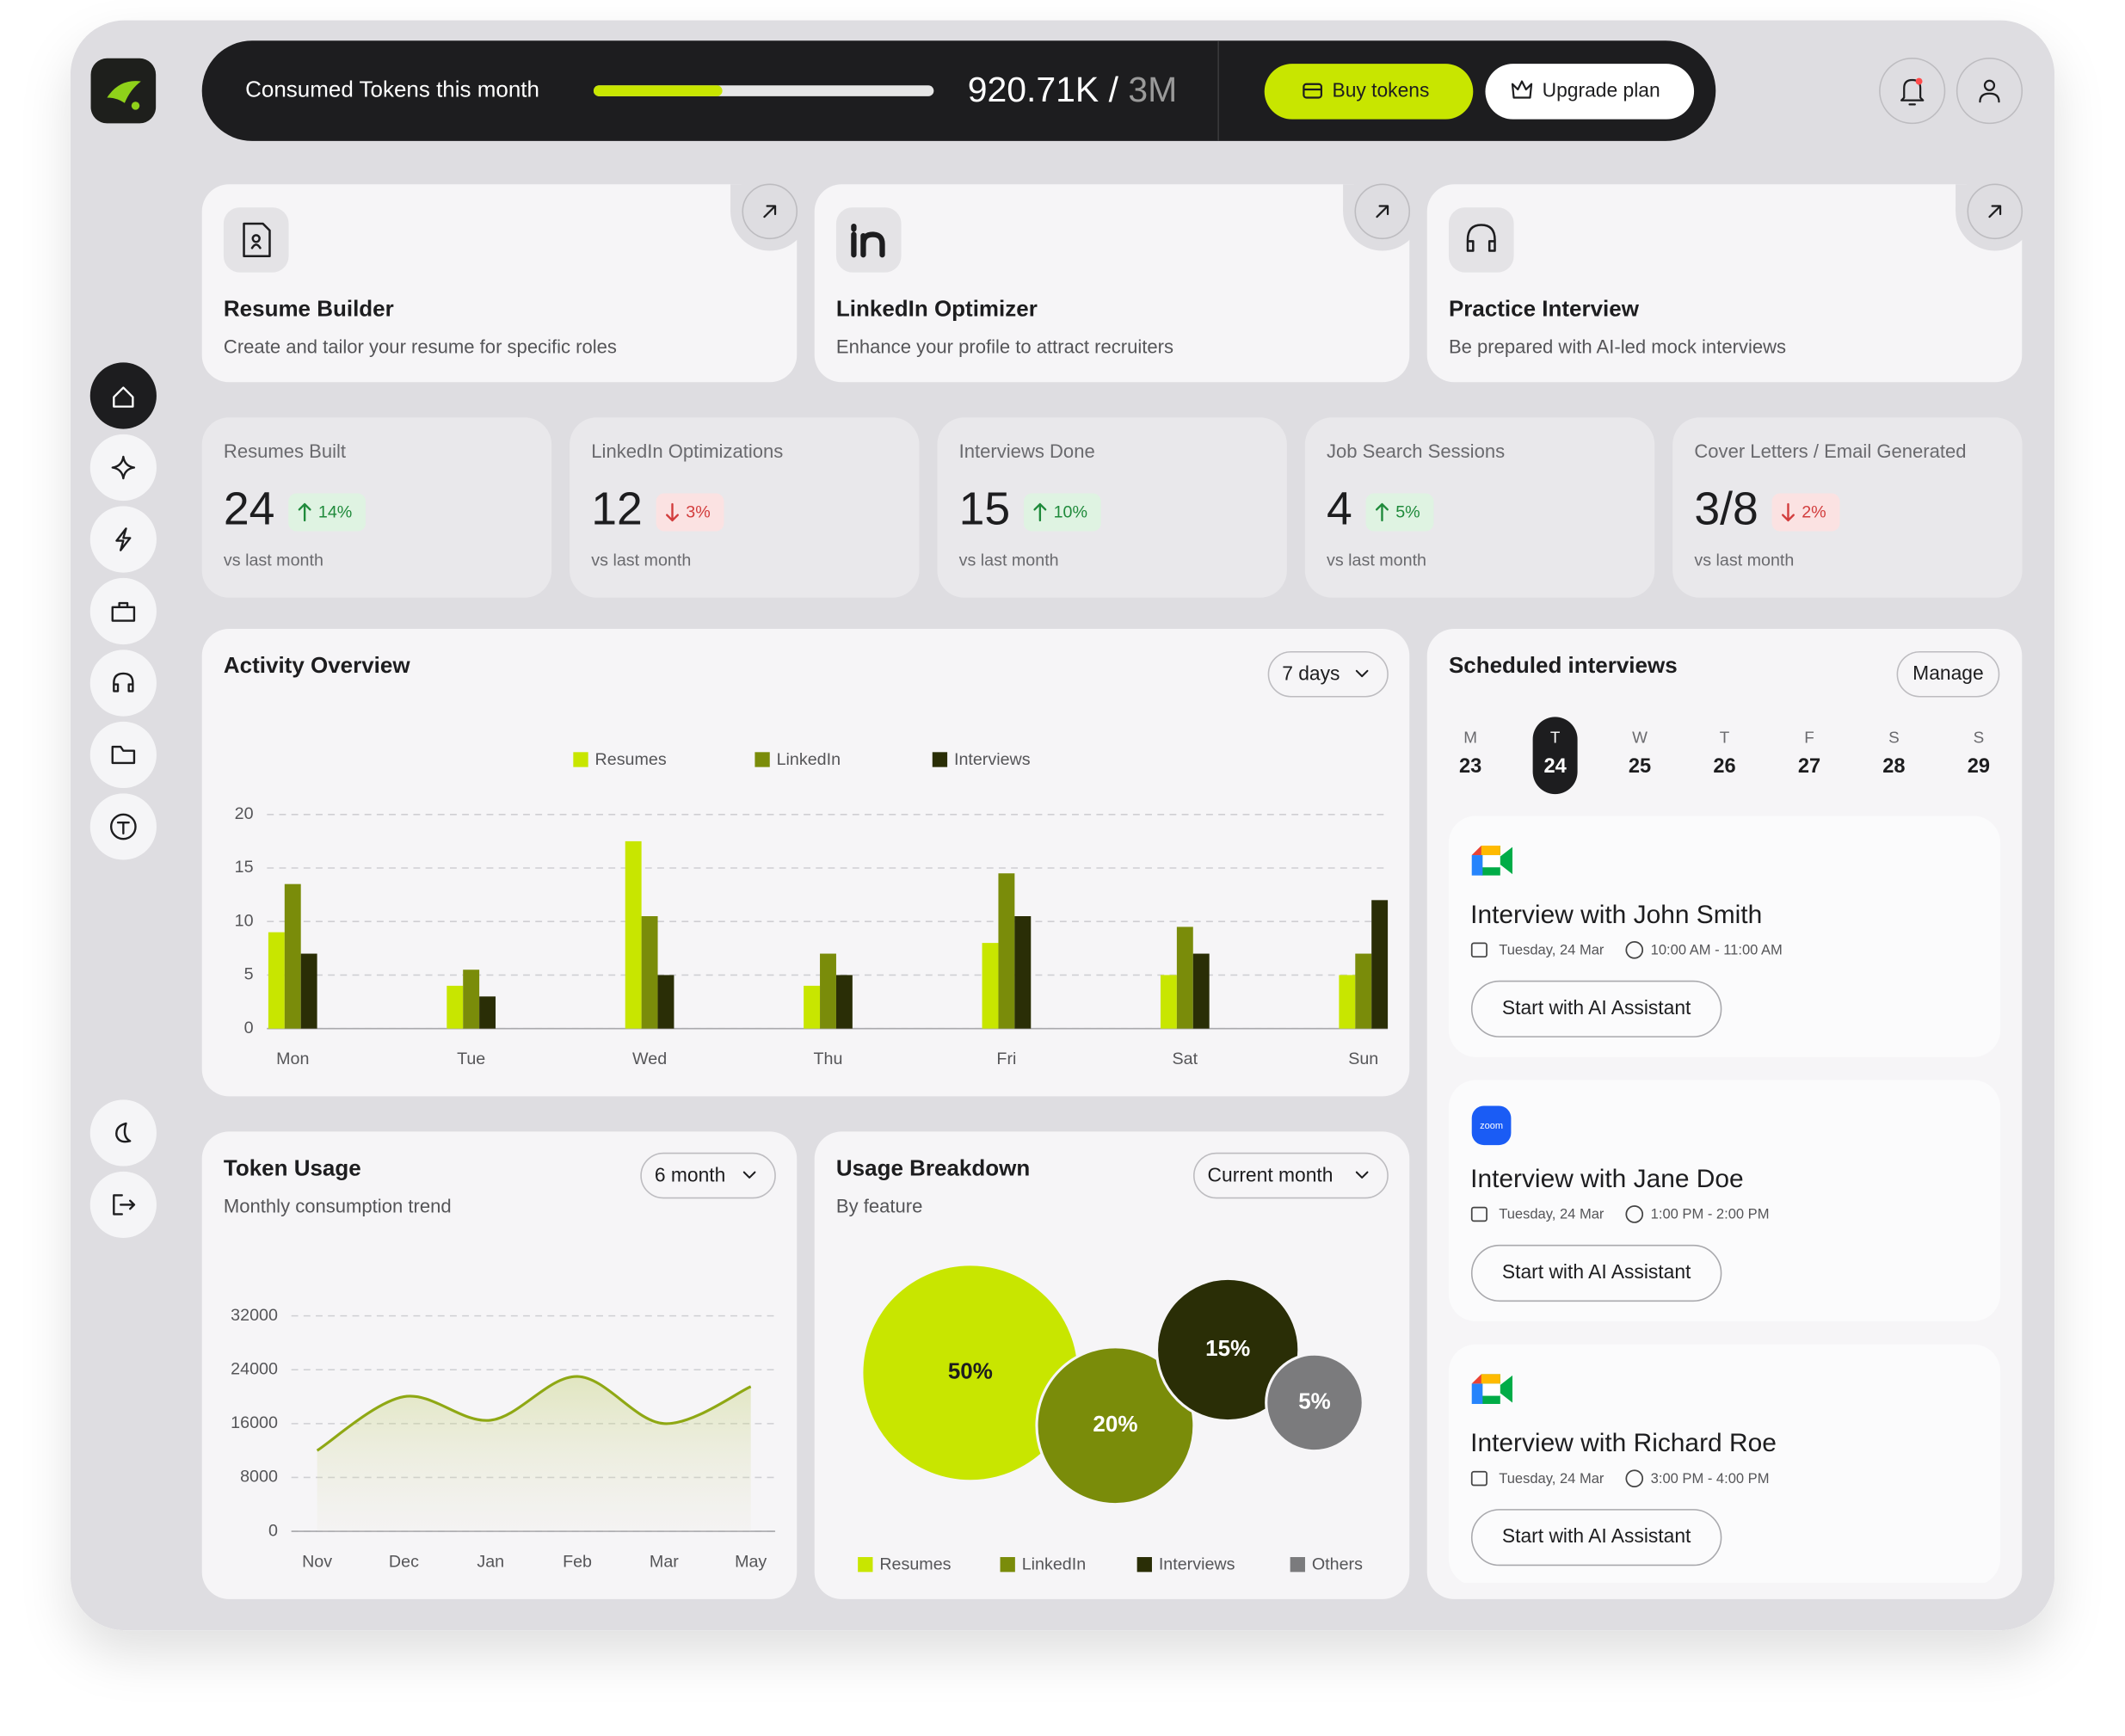 This screenshot has width=2125, height=1736. What do you see at coordinates (1623, 1443) in the screenshot?
I see `interview-title: Interview with Richard Roe` at bounding box center [1623, 1443].